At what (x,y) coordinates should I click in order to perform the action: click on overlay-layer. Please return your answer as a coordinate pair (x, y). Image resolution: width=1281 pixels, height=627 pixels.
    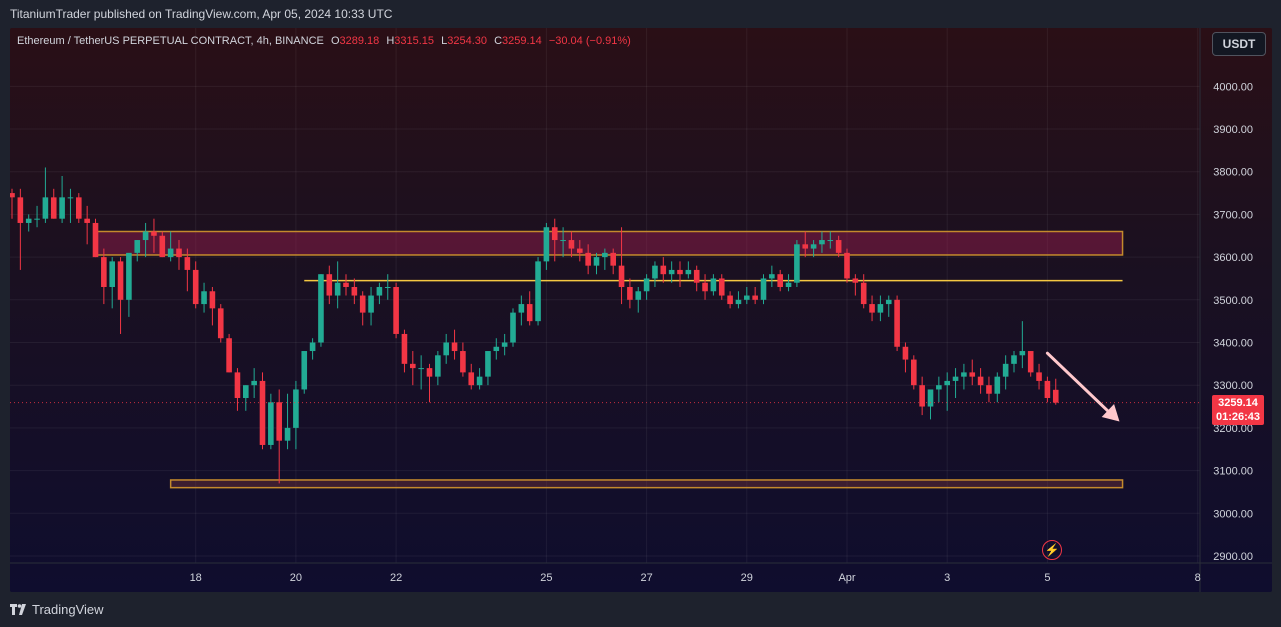
    Looking at the image, I should click on (605, 386).